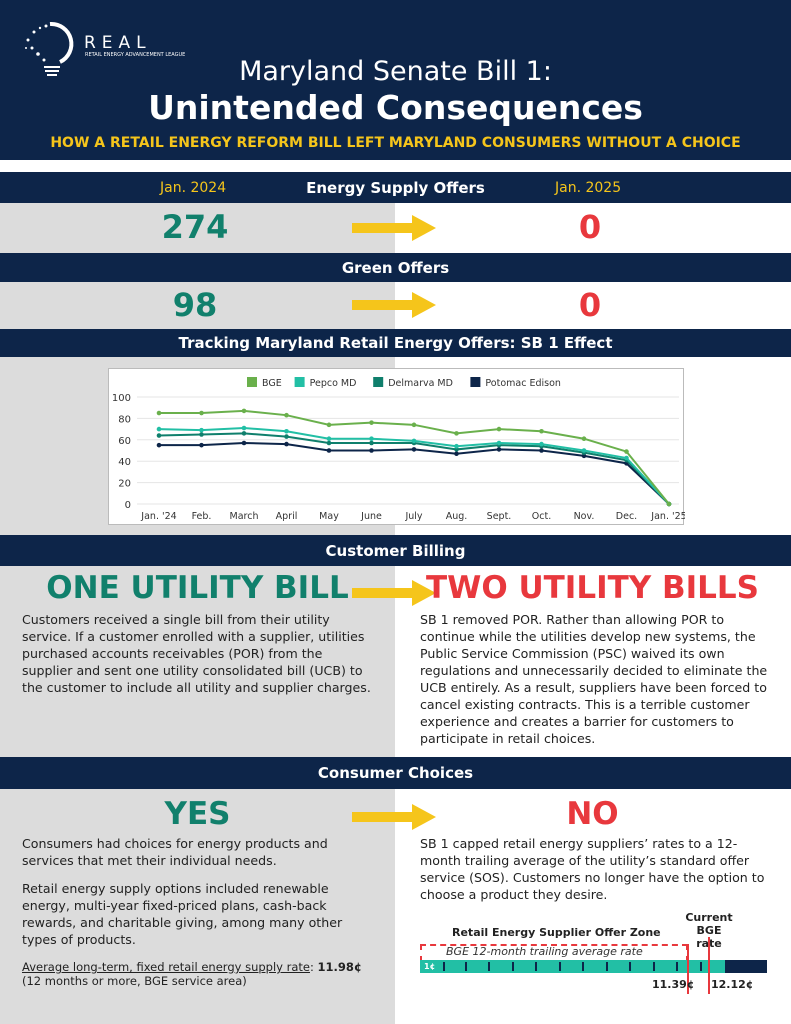 The height and width of the screenshot is (1024, 791). What do you see at coordinates (395, 71) in the screenshot?
I see `title-line1: Maryland Senate Bill 1:` at bounding box center [395, 71].